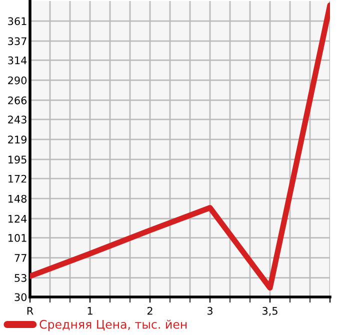 This screenshot has width=345, height=335. Describe the element at coordinates (113, 326) in the screenshot. I see `legend-label: Средняя Цена, тыс. йен` at that location.